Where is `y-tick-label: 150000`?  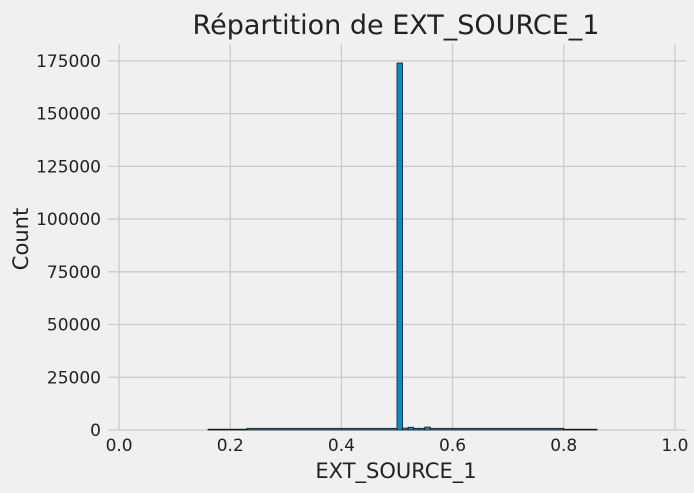 y-tick-label: 150000 is located at coordinates (68, 115).